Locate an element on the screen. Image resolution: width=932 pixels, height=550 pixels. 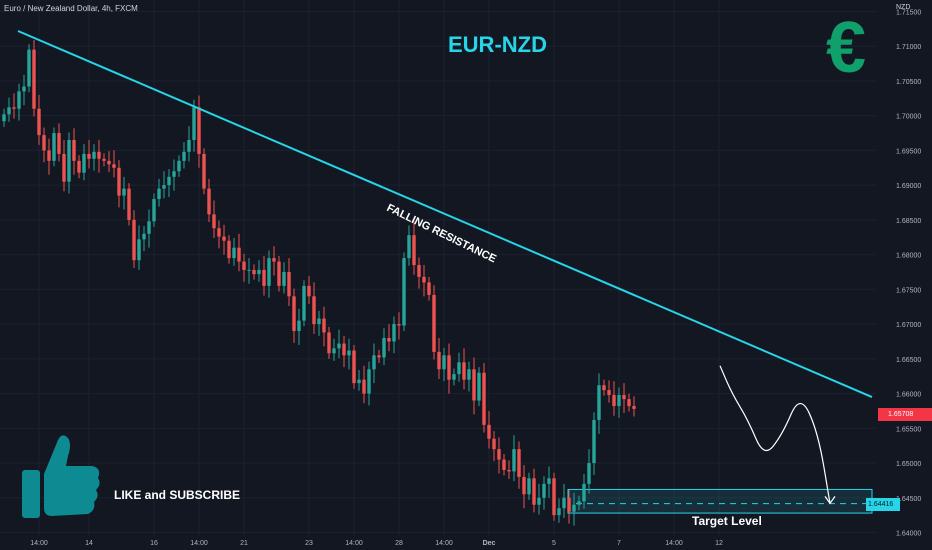
y-tick-label: 1.69000 is located at coordinates (908, 186).